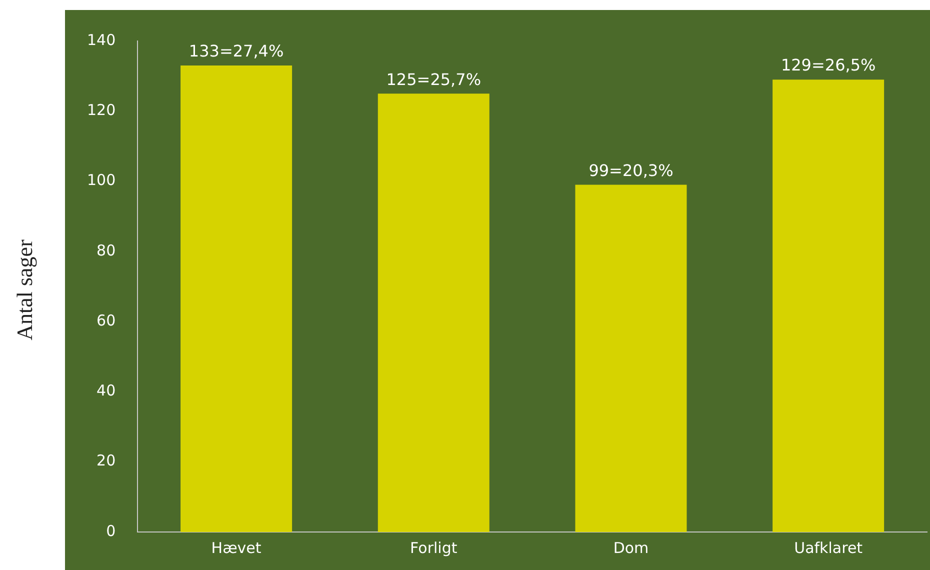  I want to click on data-label: 99=20,3%, so click(631, 170).